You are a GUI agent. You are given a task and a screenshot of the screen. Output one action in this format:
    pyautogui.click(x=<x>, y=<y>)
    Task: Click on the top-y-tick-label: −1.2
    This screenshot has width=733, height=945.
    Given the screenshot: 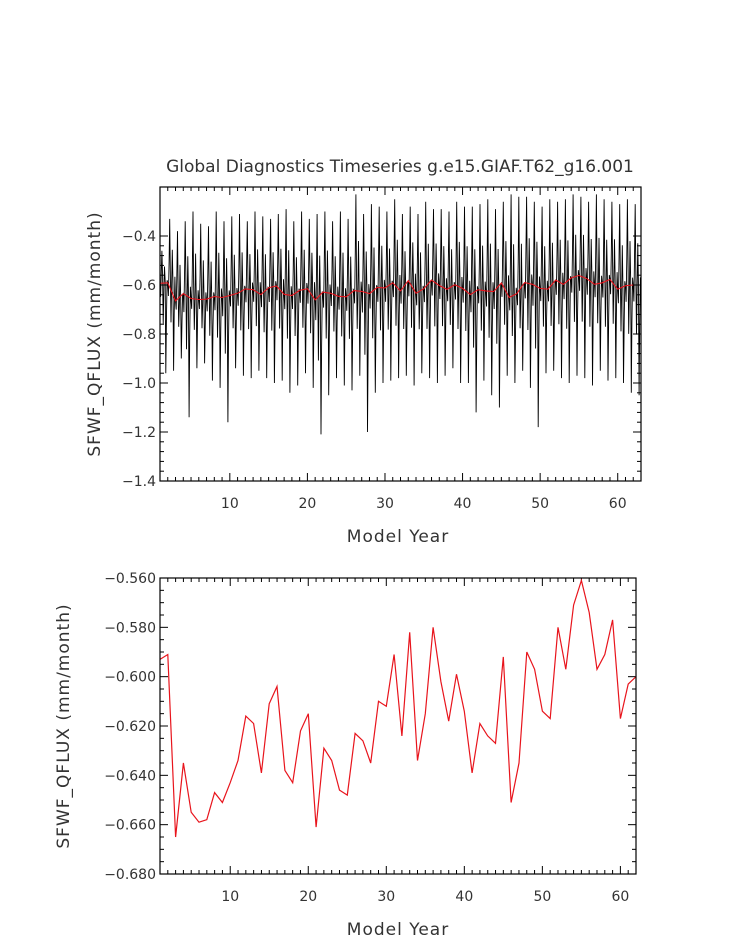 What is the action you would take?
    pyautogui.click(x=139, y=433)
    